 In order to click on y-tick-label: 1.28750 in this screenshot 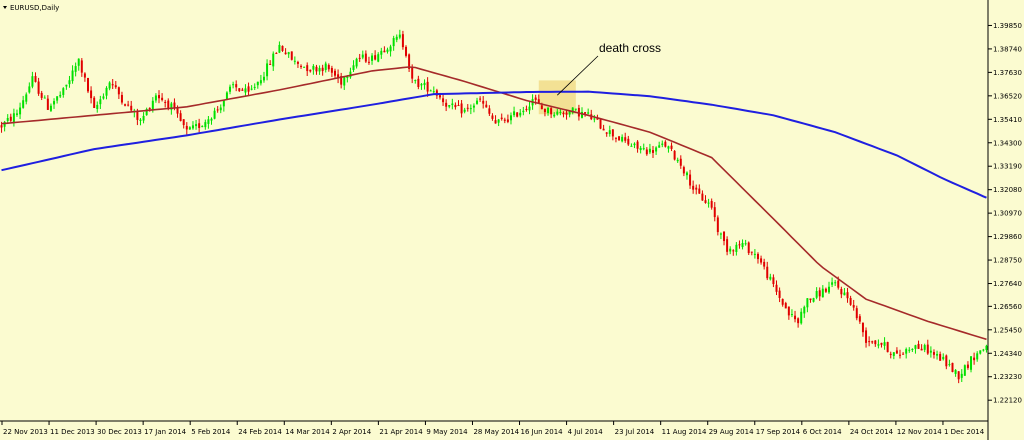, I will do `click(1007, 261)`.